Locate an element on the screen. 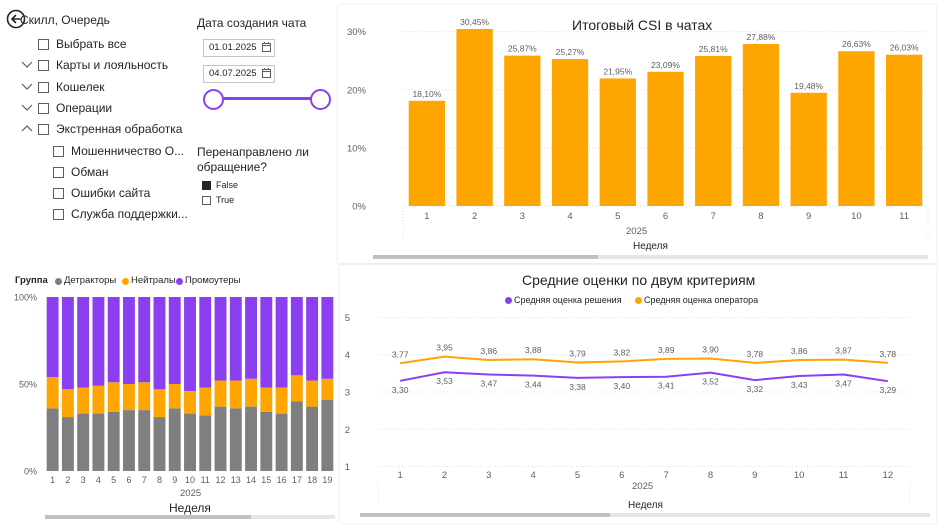  legend-dot-promoters is located at coordinates (179, 281).